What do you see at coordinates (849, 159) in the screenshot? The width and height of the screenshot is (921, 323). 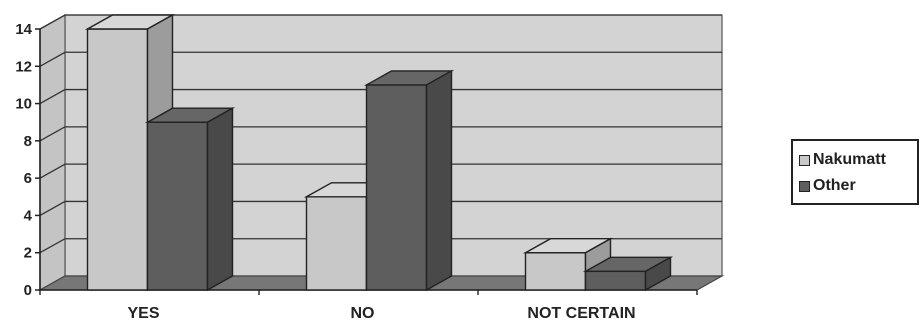 I see `legend-label-nakumatt: Nakumatt` at bounding box center [849, 159].